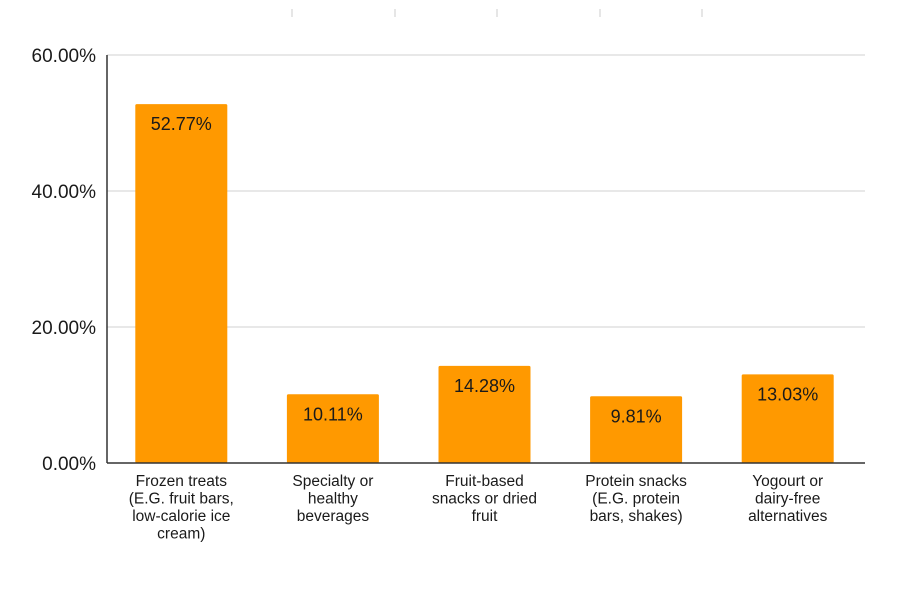 The height and width of the screenshot is (600, 900). I want to click on y-tick-label: 60.00%, so click(64, 56).